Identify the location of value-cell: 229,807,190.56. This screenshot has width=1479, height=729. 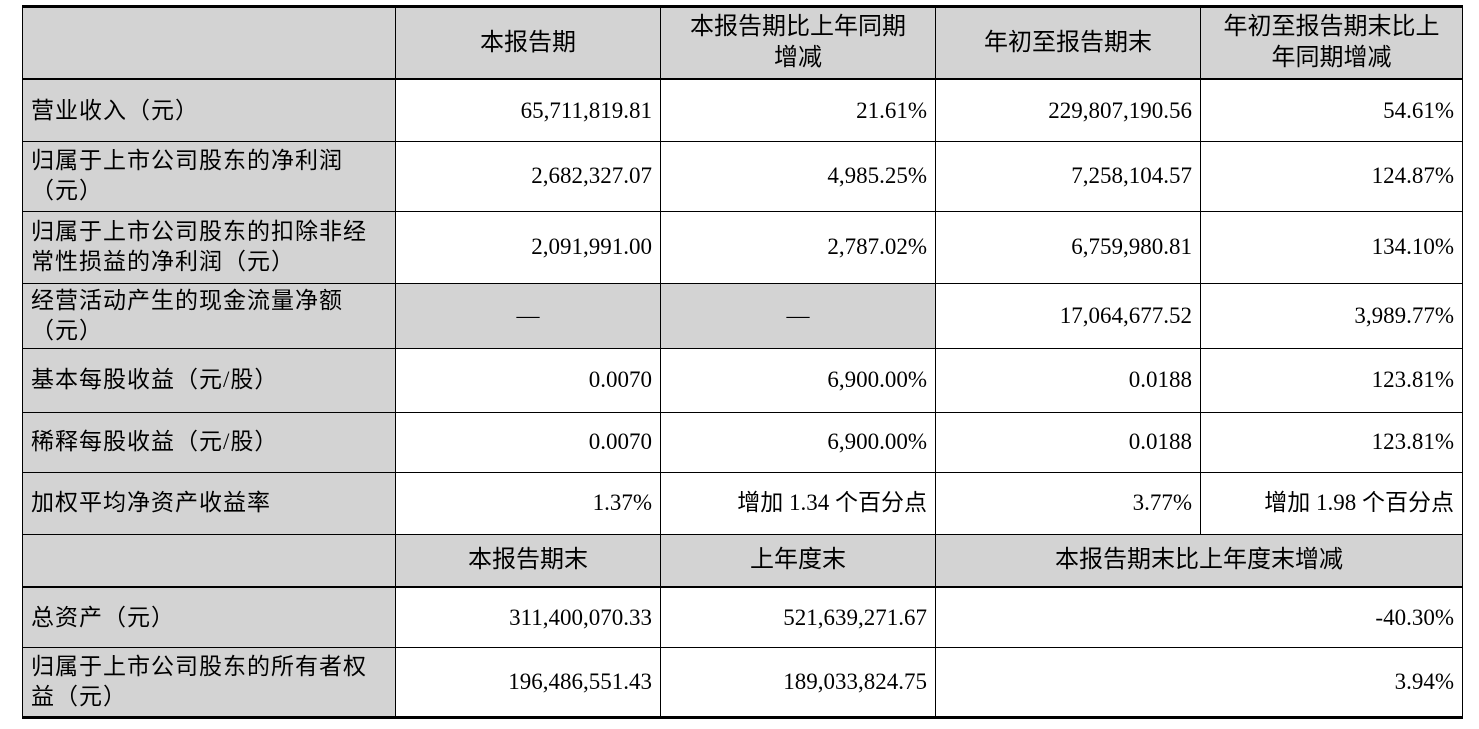
(1068, 110).